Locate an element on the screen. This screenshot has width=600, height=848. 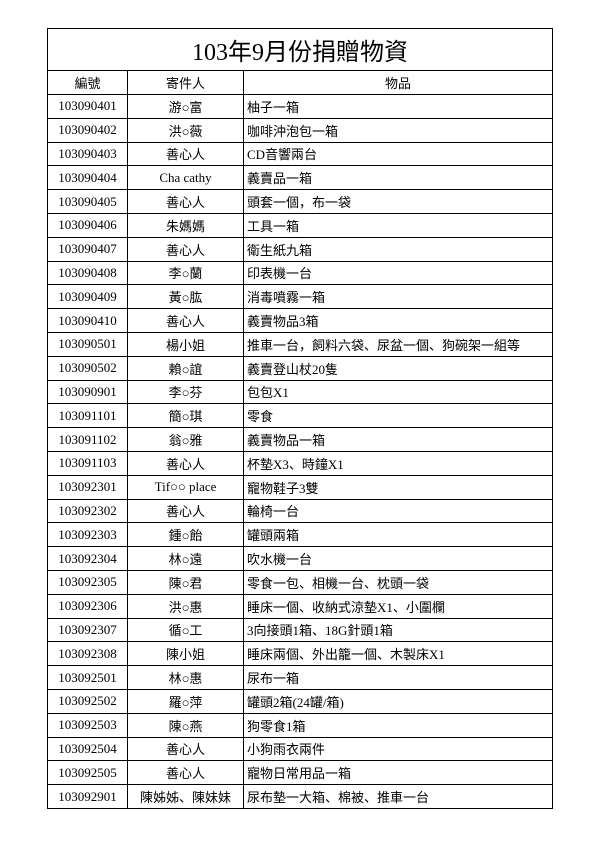
id-cell: 103092307 is located at coordinates (87, 630).